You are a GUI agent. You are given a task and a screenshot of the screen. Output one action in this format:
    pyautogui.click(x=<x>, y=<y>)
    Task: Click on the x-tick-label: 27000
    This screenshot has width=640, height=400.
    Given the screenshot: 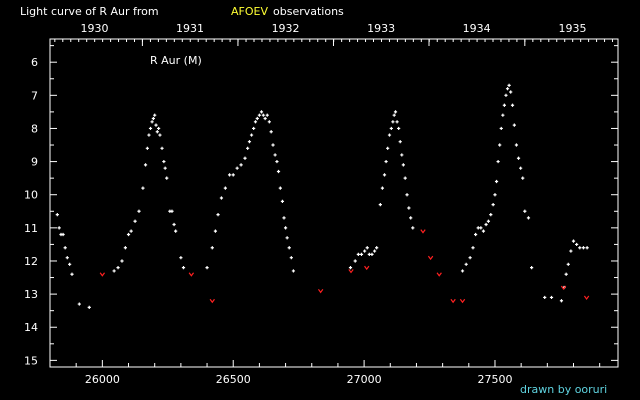 What is the action you would take?
    pyautogui.click(x=364, y=379)
    